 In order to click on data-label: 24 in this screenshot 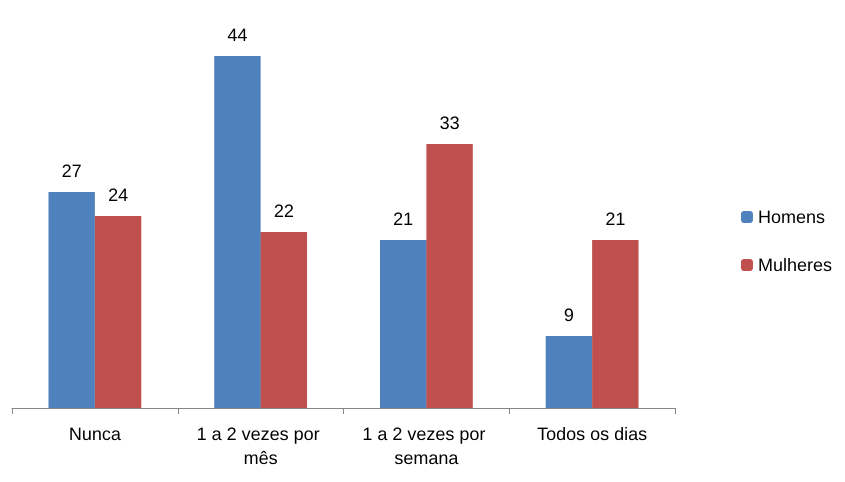, I will do `click(118, 195)`.